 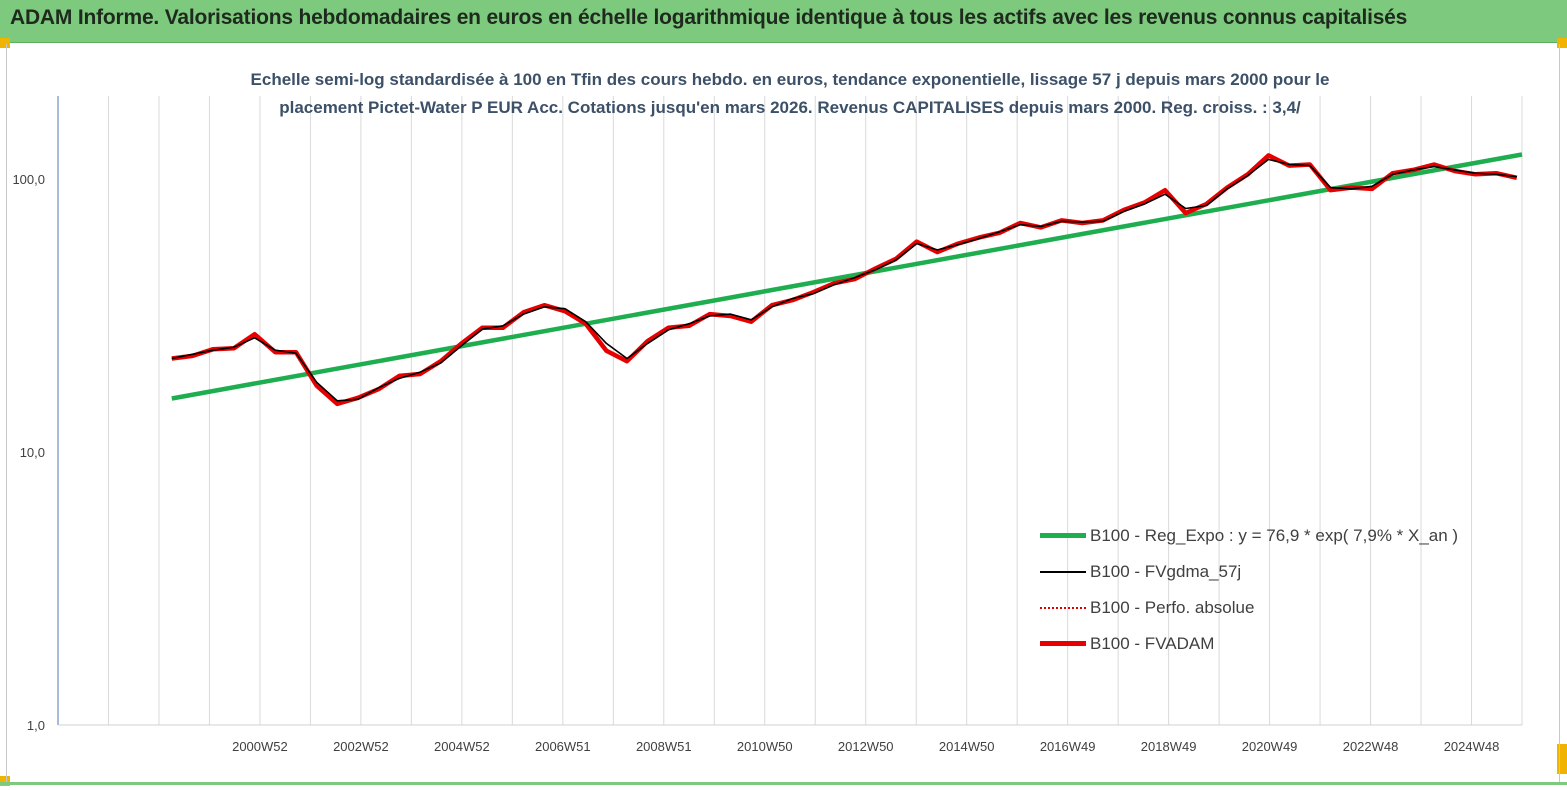 What do you see at coordinates (1472, 746) in the screenshot?
I see `x-tick-label: 2024W48` at bounding box center [1472, 746].